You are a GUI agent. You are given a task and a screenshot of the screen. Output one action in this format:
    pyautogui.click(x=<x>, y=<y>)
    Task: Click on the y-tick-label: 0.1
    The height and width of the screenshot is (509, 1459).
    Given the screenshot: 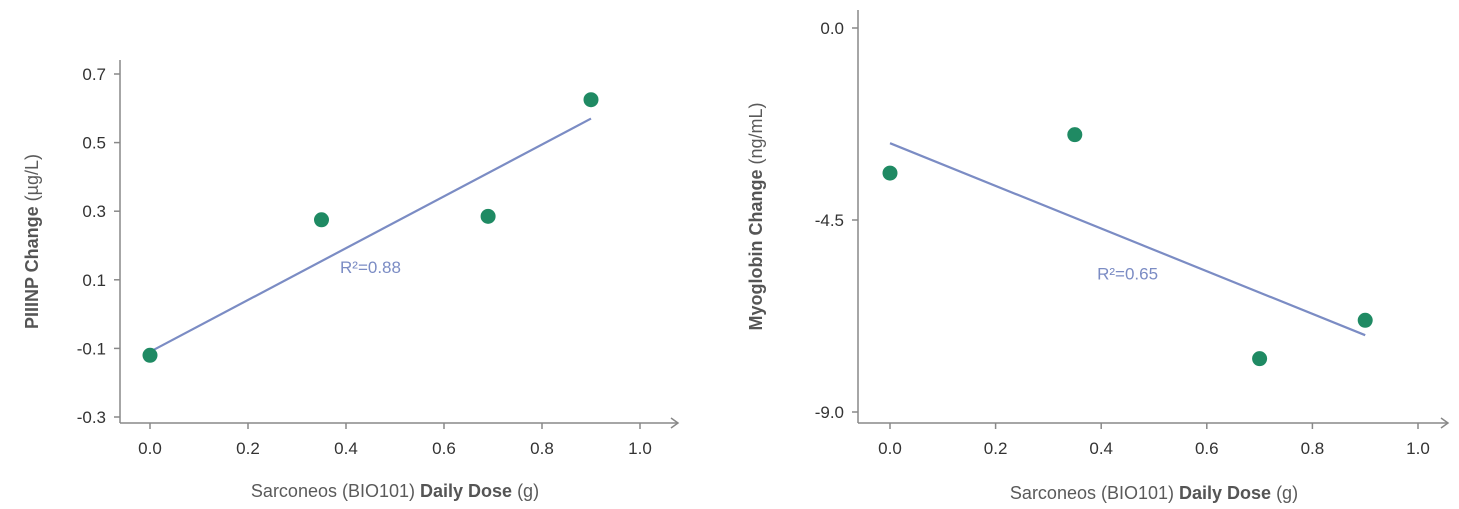 What is the action you would take?
    pyautogui.click(x=94, y=280)
    